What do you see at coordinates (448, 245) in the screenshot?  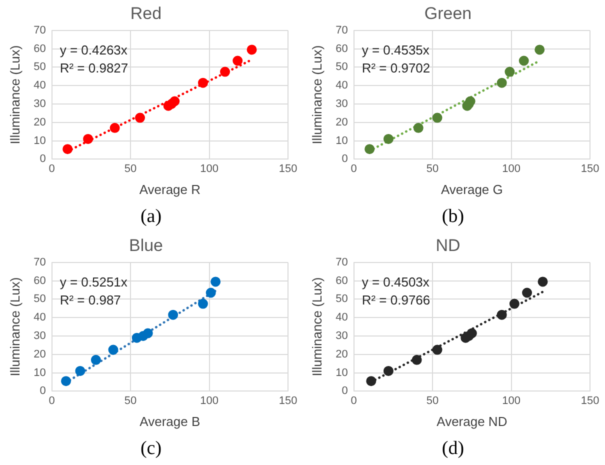 I see `chart-title: ND` at bounding box center [448, 245].